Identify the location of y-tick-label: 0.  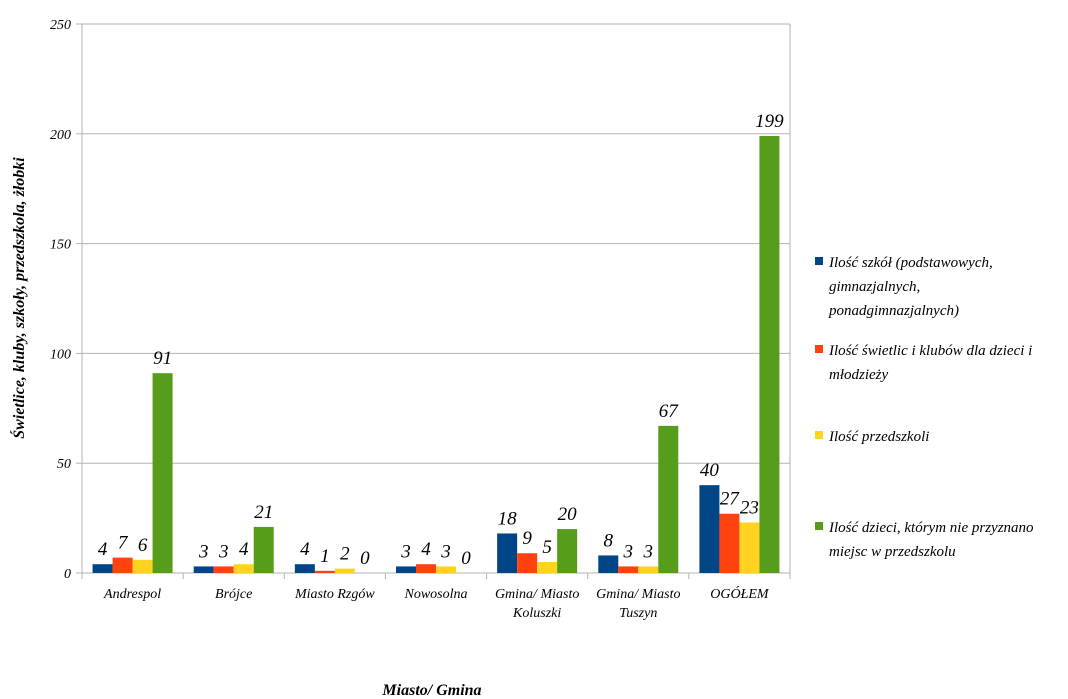
(67, 574).